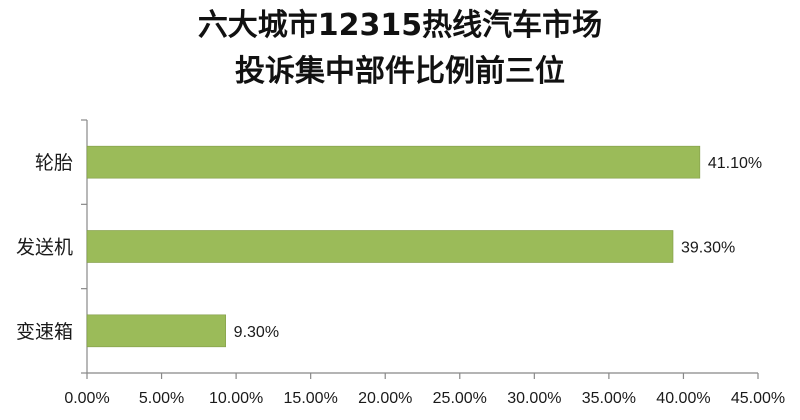 The image size is (800, 420). I want to click on category-label: 轮胎, so click(54, 163).